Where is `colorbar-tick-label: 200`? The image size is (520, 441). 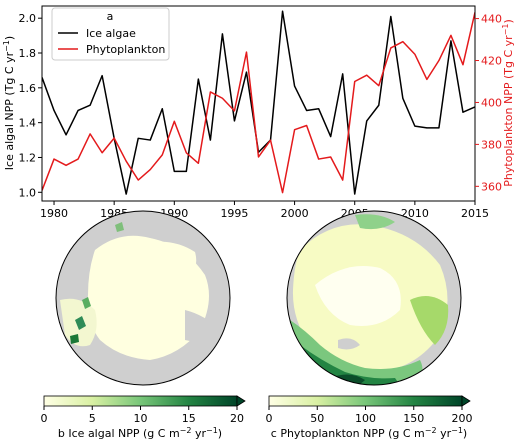 colorbar-tick-label: 200 is located at coordinates (462, 418).